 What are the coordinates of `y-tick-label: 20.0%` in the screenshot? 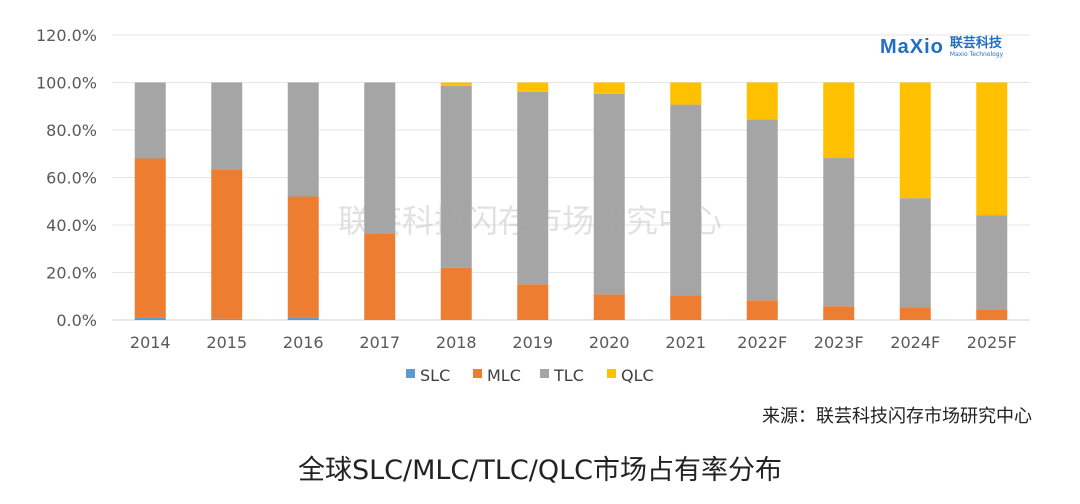 It's located at (71, 273).